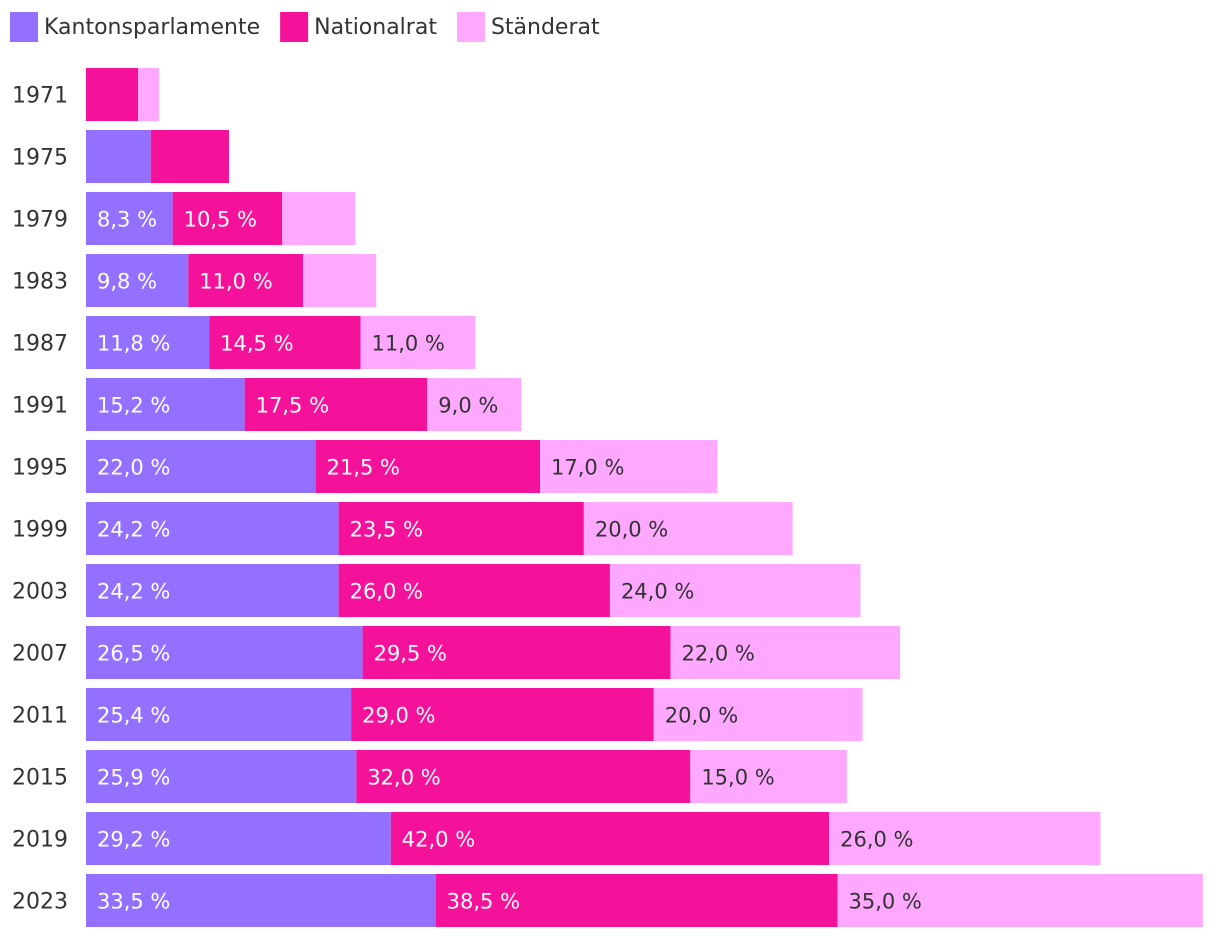 The width and height of the screenshot is (1220, 940). Describe the element at coordinates (133, 530) in the screenshot. I see `bar-label-kantonsparlamente-1999: 24,2 %` at that location.